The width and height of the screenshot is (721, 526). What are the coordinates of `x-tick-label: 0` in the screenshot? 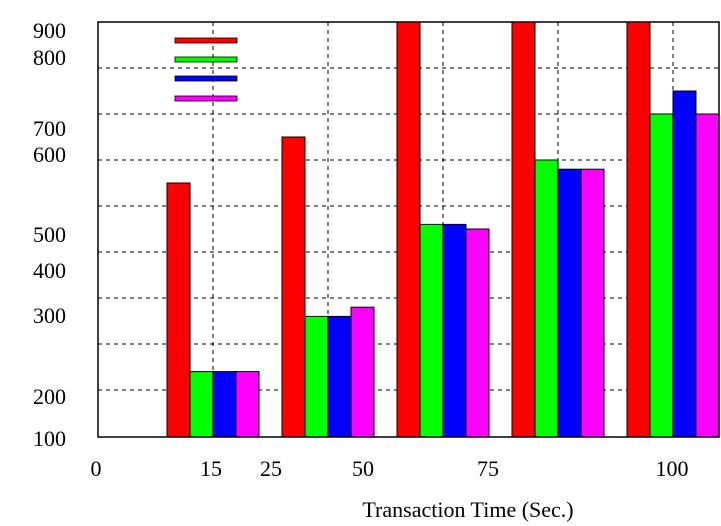 It's located at (96, 468).